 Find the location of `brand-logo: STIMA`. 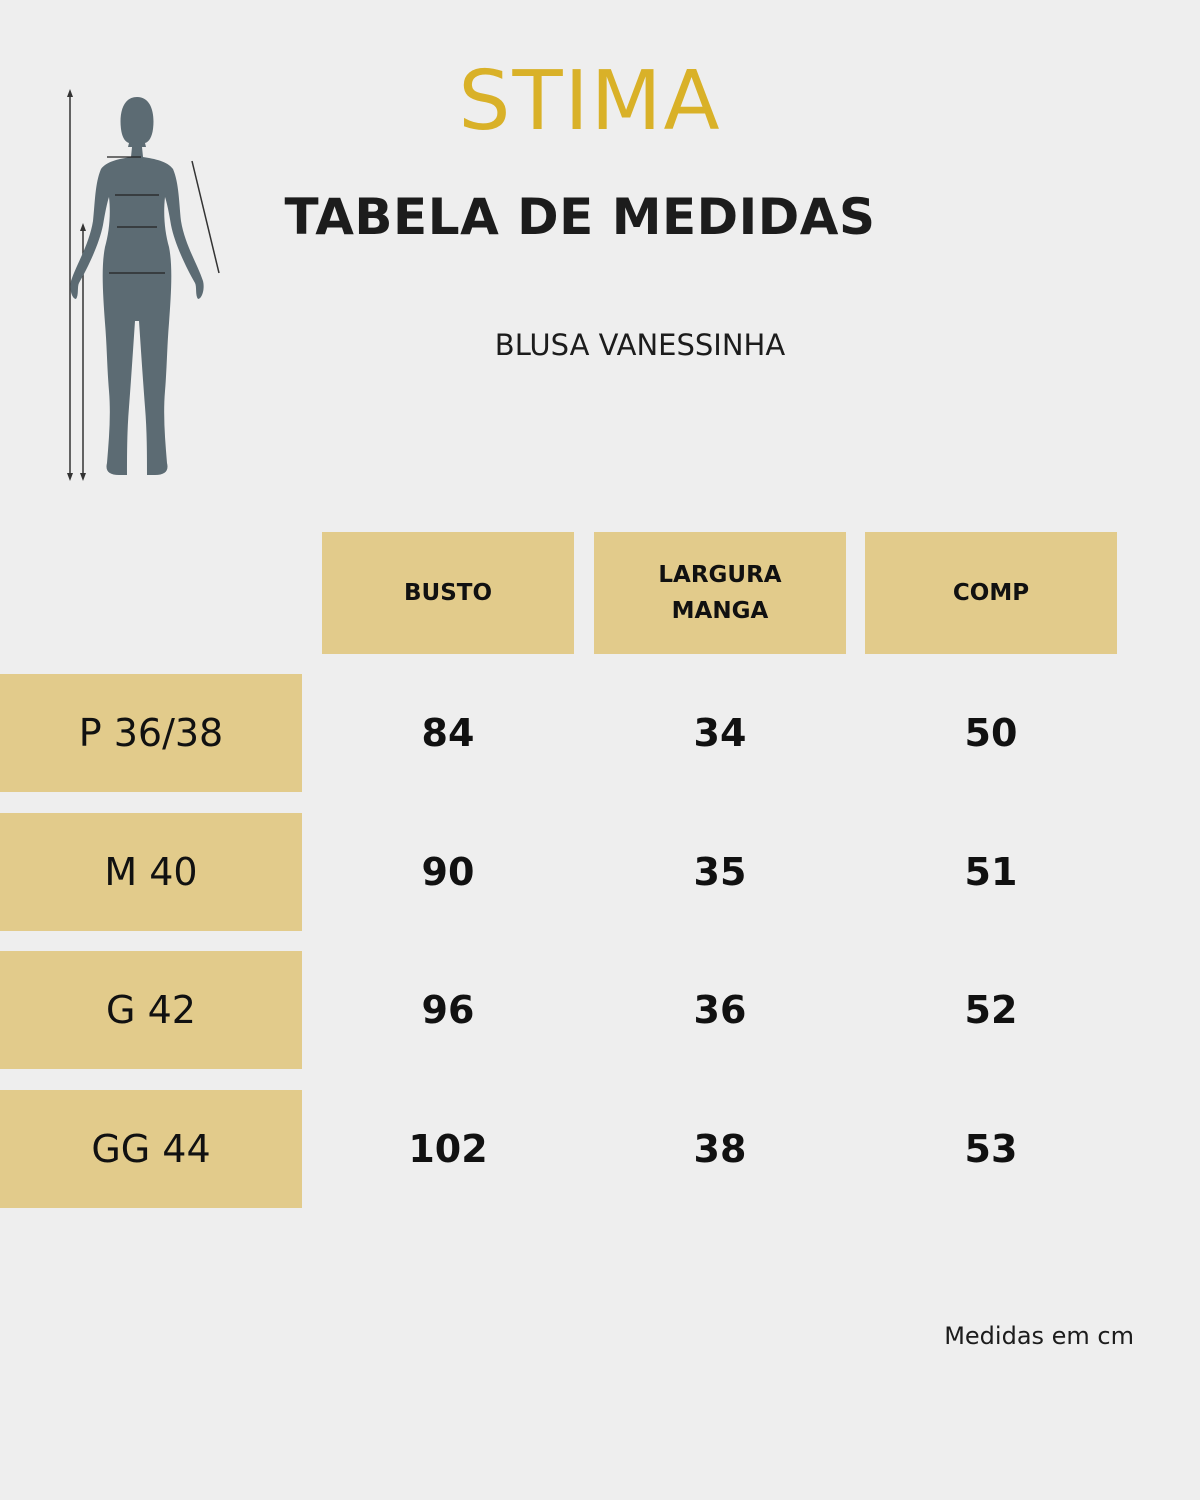

brand-logo: STIMA is located at coordinates (590, 101).